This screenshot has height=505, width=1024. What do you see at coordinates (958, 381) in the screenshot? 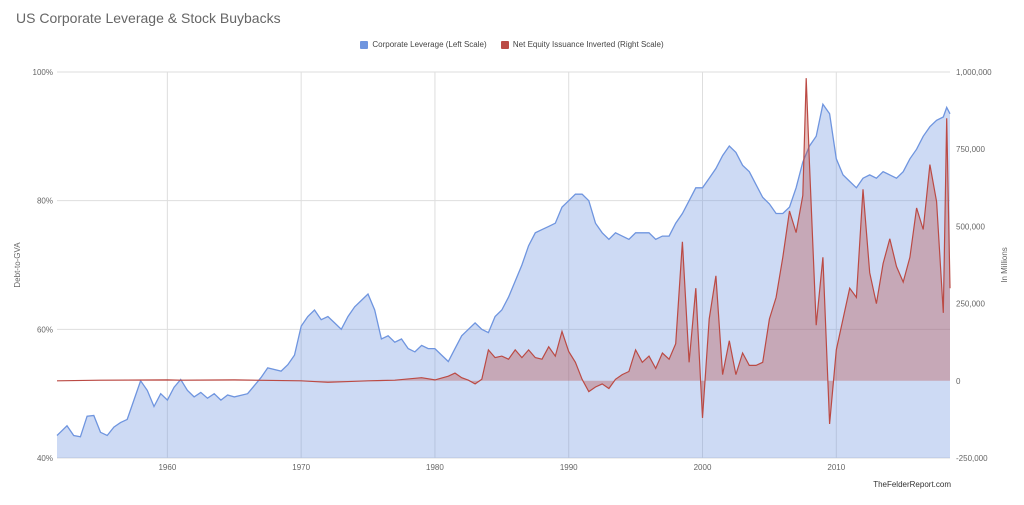
I see `y-right-tick-label: 0` at bounding box center [958, 381].